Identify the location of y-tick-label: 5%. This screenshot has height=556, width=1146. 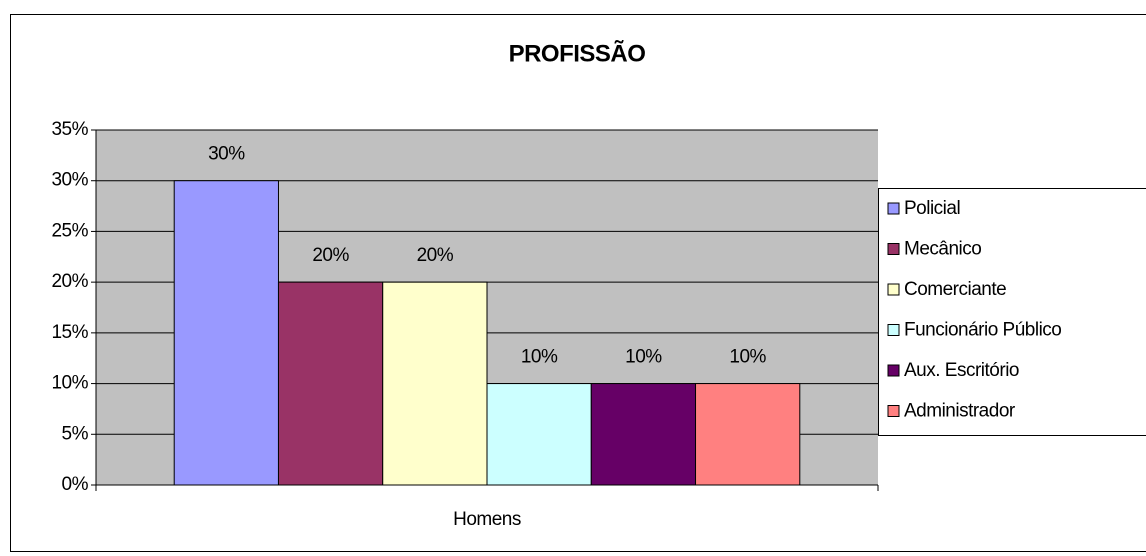
(75, 433).